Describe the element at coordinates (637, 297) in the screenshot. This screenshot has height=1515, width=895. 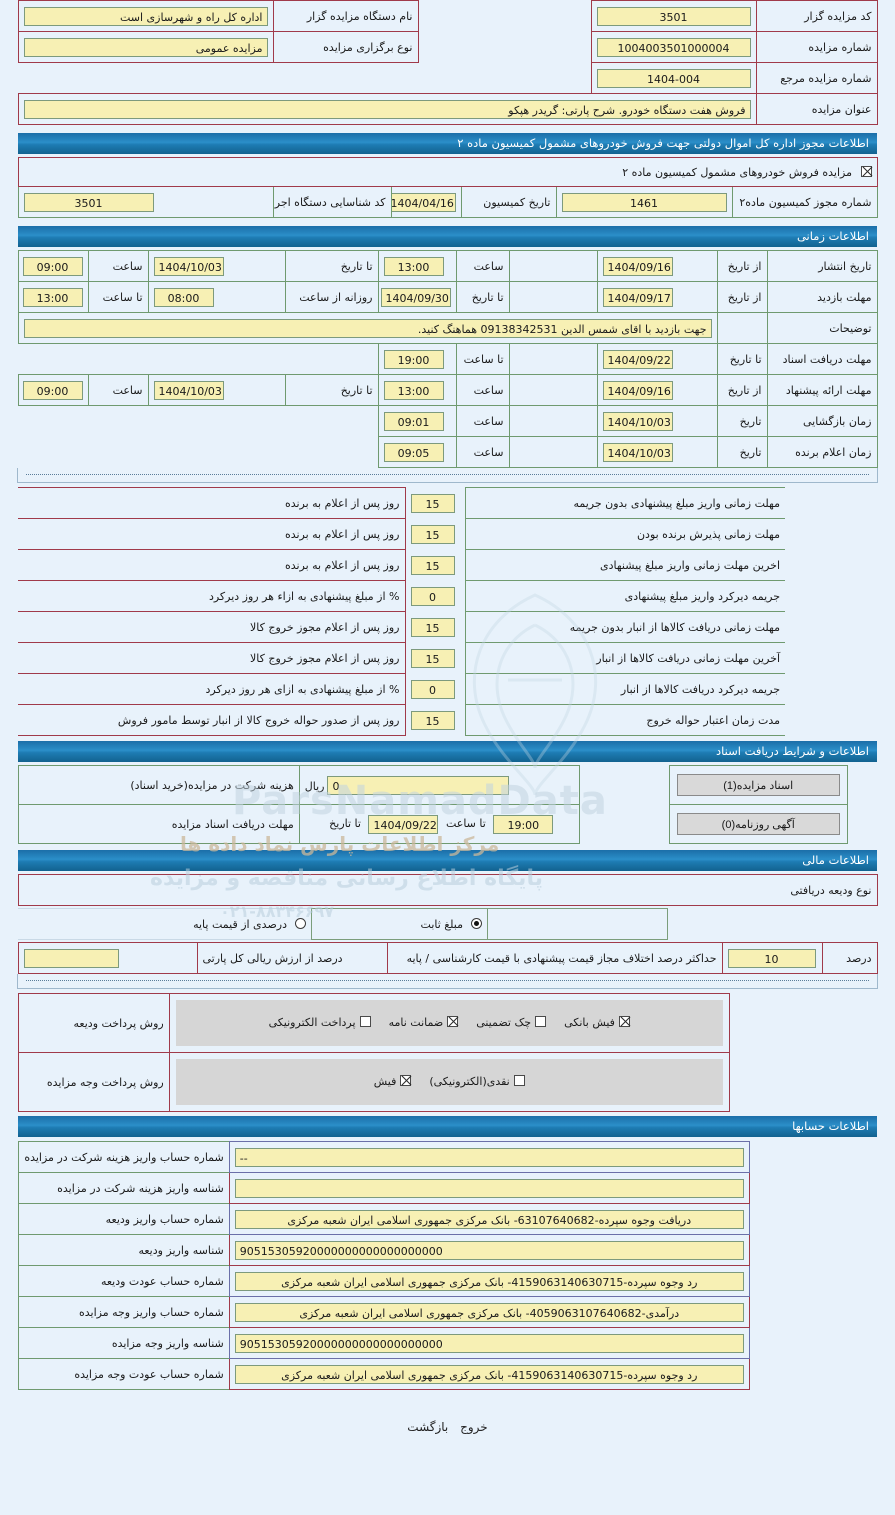
I see `visit-from-field: 1404/09/17` at that location.